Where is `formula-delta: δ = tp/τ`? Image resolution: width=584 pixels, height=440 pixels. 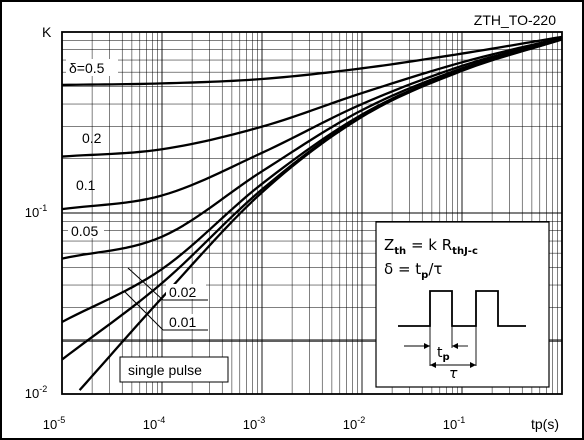 formula-delta: δ = tp/τ is located at coordinates (413, 270).